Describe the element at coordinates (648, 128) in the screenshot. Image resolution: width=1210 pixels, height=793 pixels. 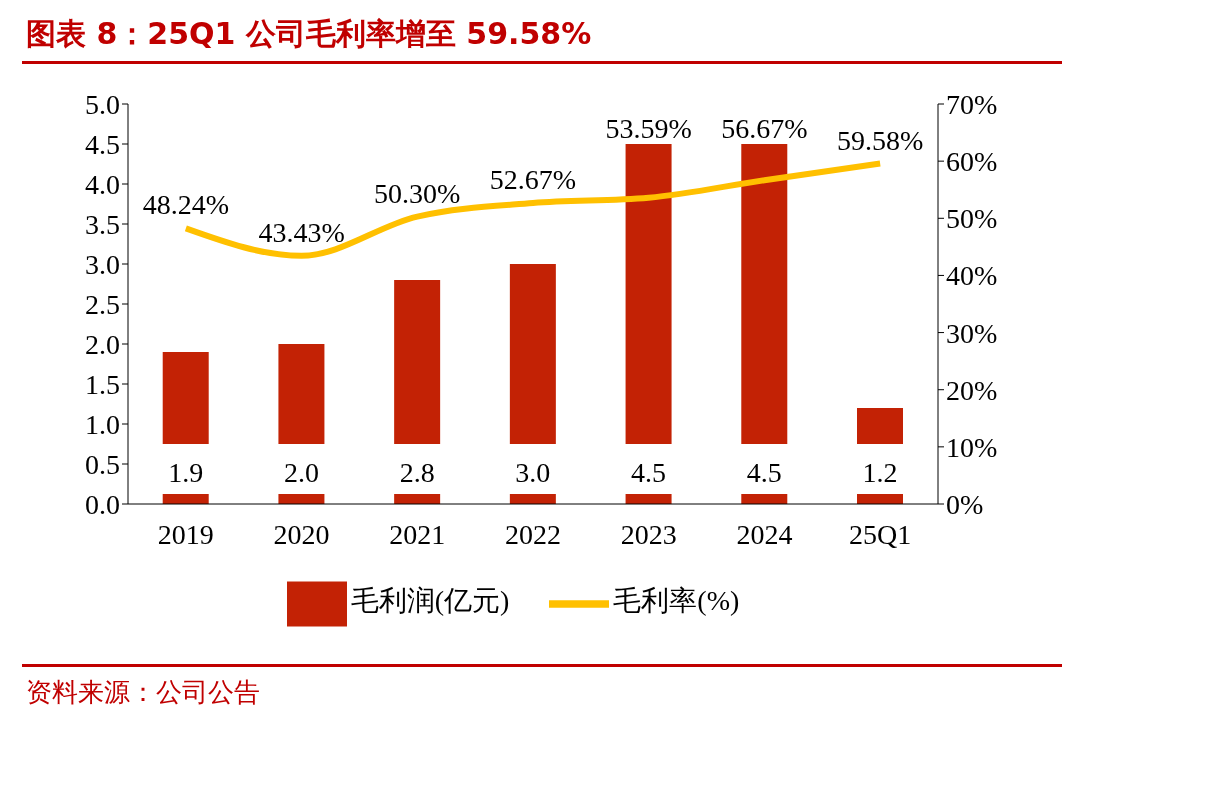
I see `data-label: 53.59%` at that location.